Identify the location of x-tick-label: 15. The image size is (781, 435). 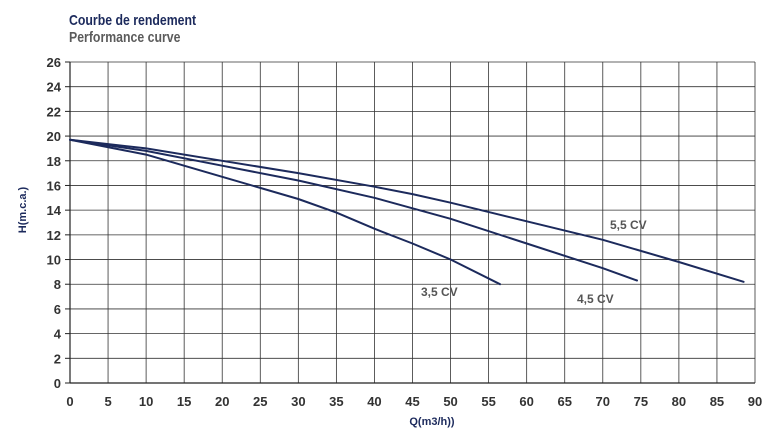
(184, 401).